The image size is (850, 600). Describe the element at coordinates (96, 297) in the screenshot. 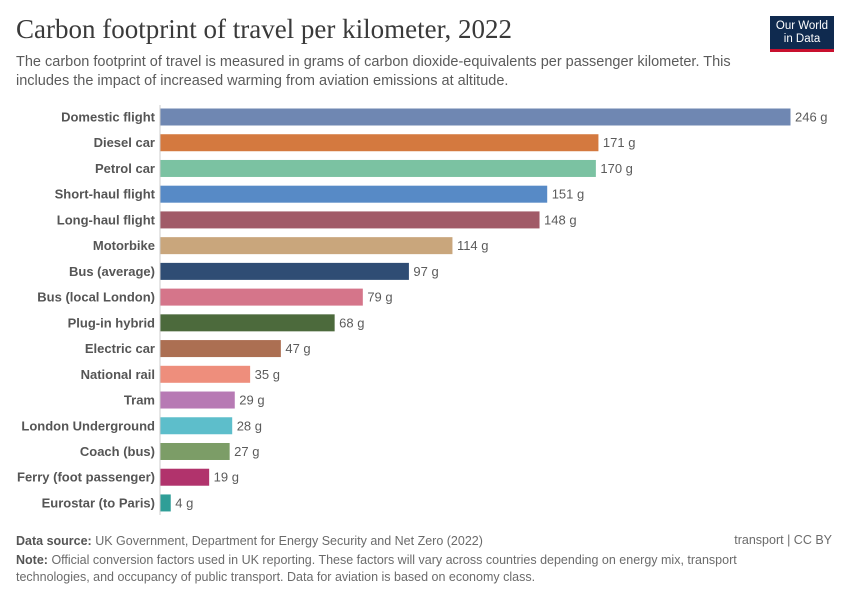

I see `category-label: Bus (local London)` at that location.